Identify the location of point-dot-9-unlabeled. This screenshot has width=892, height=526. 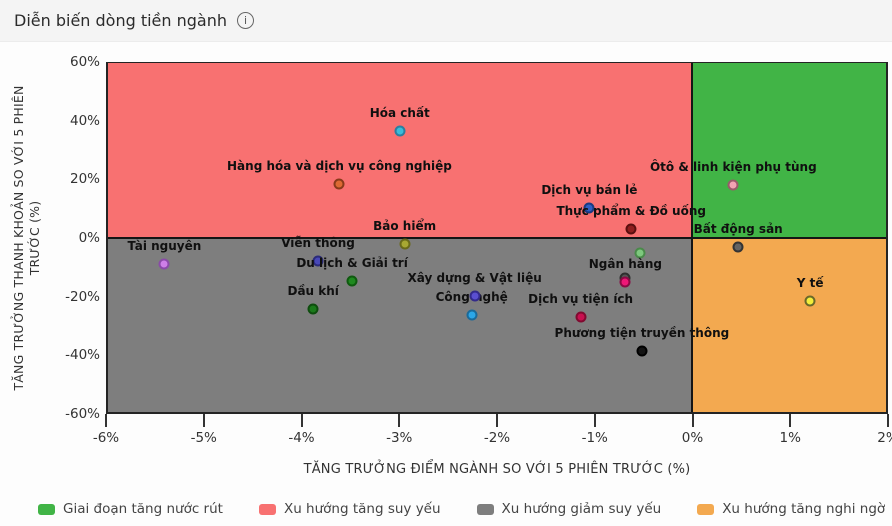
(640, 253).